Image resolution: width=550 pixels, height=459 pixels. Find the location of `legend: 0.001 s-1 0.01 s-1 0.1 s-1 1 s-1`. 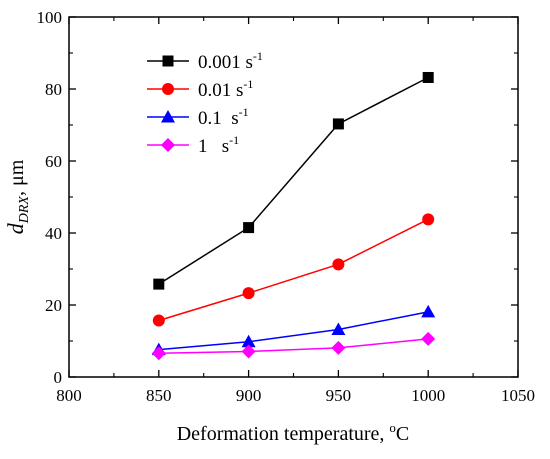

legend: 0.001 s-1 0.01 s-1 0.1 s-1 1 s-1 is located at coordinates (205, 103).